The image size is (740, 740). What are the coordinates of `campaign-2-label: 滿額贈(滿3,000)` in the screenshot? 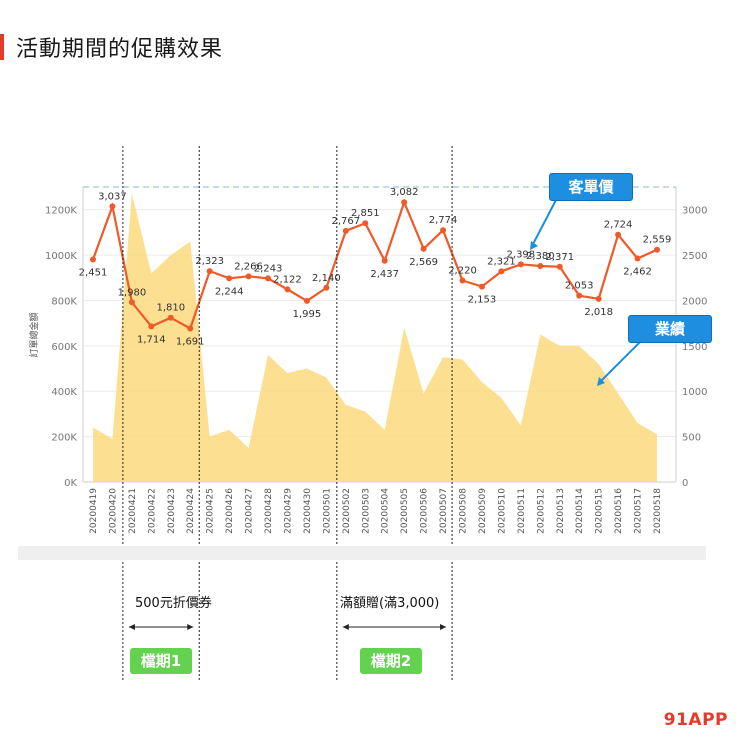 It's located at (390, 603).